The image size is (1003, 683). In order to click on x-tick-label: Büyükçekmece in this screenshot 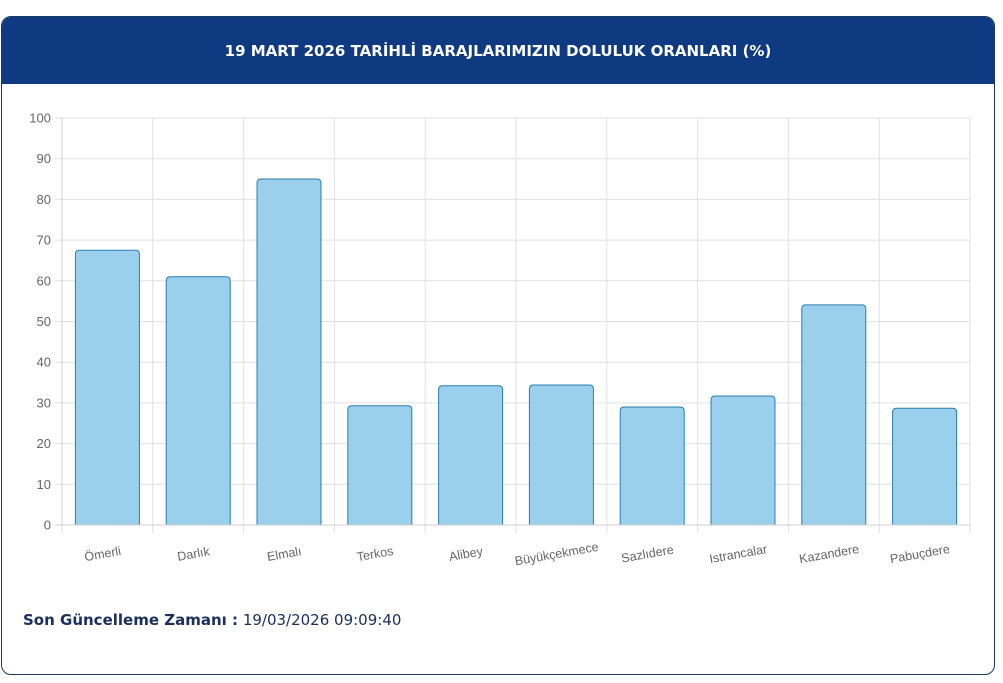, I will do `click(557, 554)`.